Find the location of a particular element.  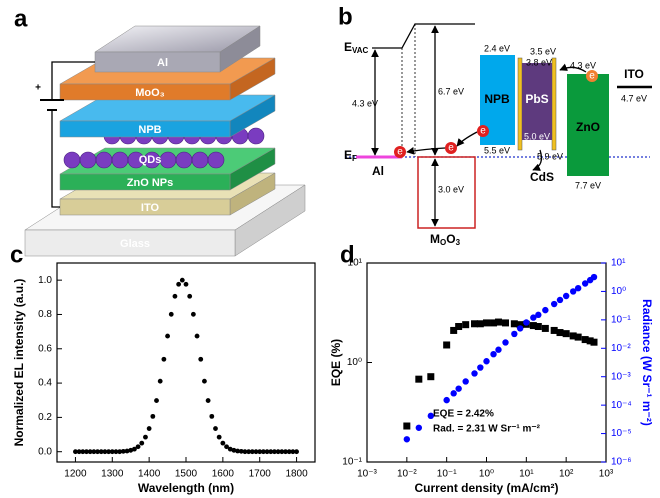

part: M is located at coordinates (435, 239).